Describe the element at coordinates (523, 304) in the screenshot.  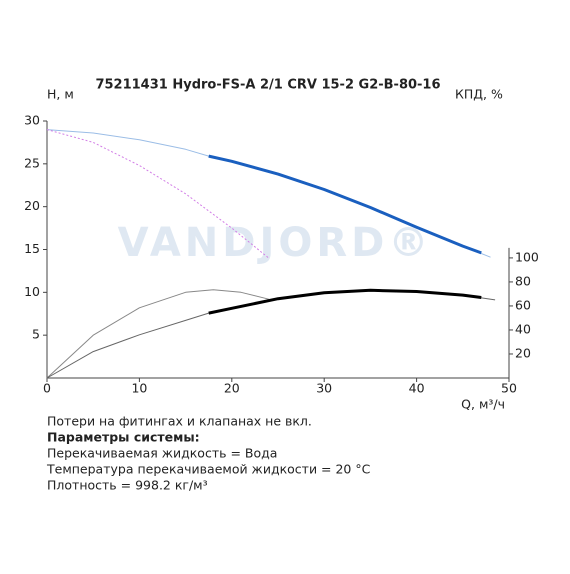
I see `y2-tick-label: 60` at that location.